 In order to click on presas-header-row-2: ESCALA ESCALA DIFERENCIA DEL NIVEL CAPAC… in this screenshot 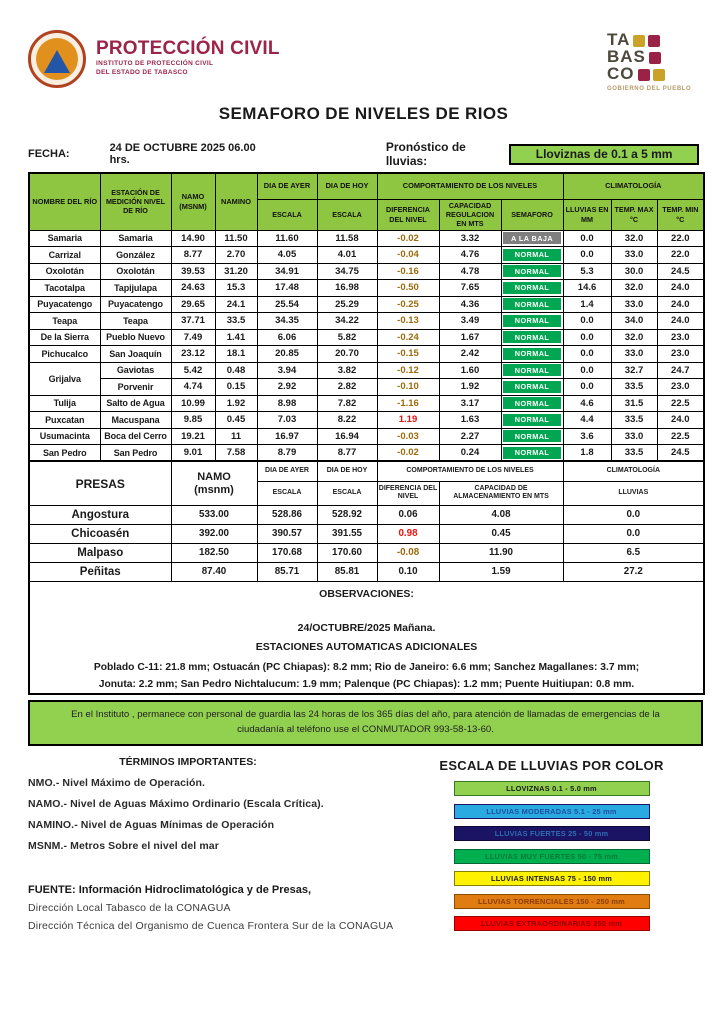, I will do `click(367, 493)`.